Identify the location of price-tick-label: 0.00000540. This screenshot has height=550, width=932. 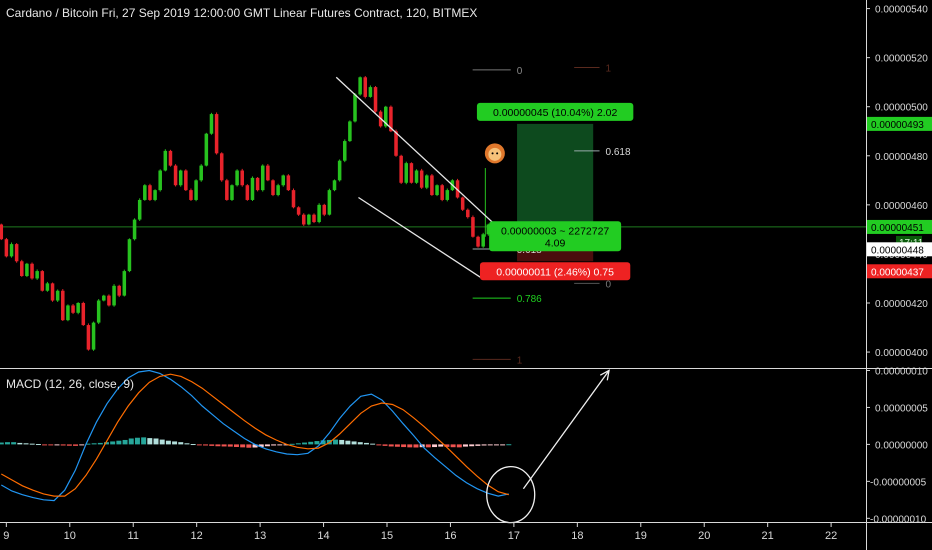
(901, 10).